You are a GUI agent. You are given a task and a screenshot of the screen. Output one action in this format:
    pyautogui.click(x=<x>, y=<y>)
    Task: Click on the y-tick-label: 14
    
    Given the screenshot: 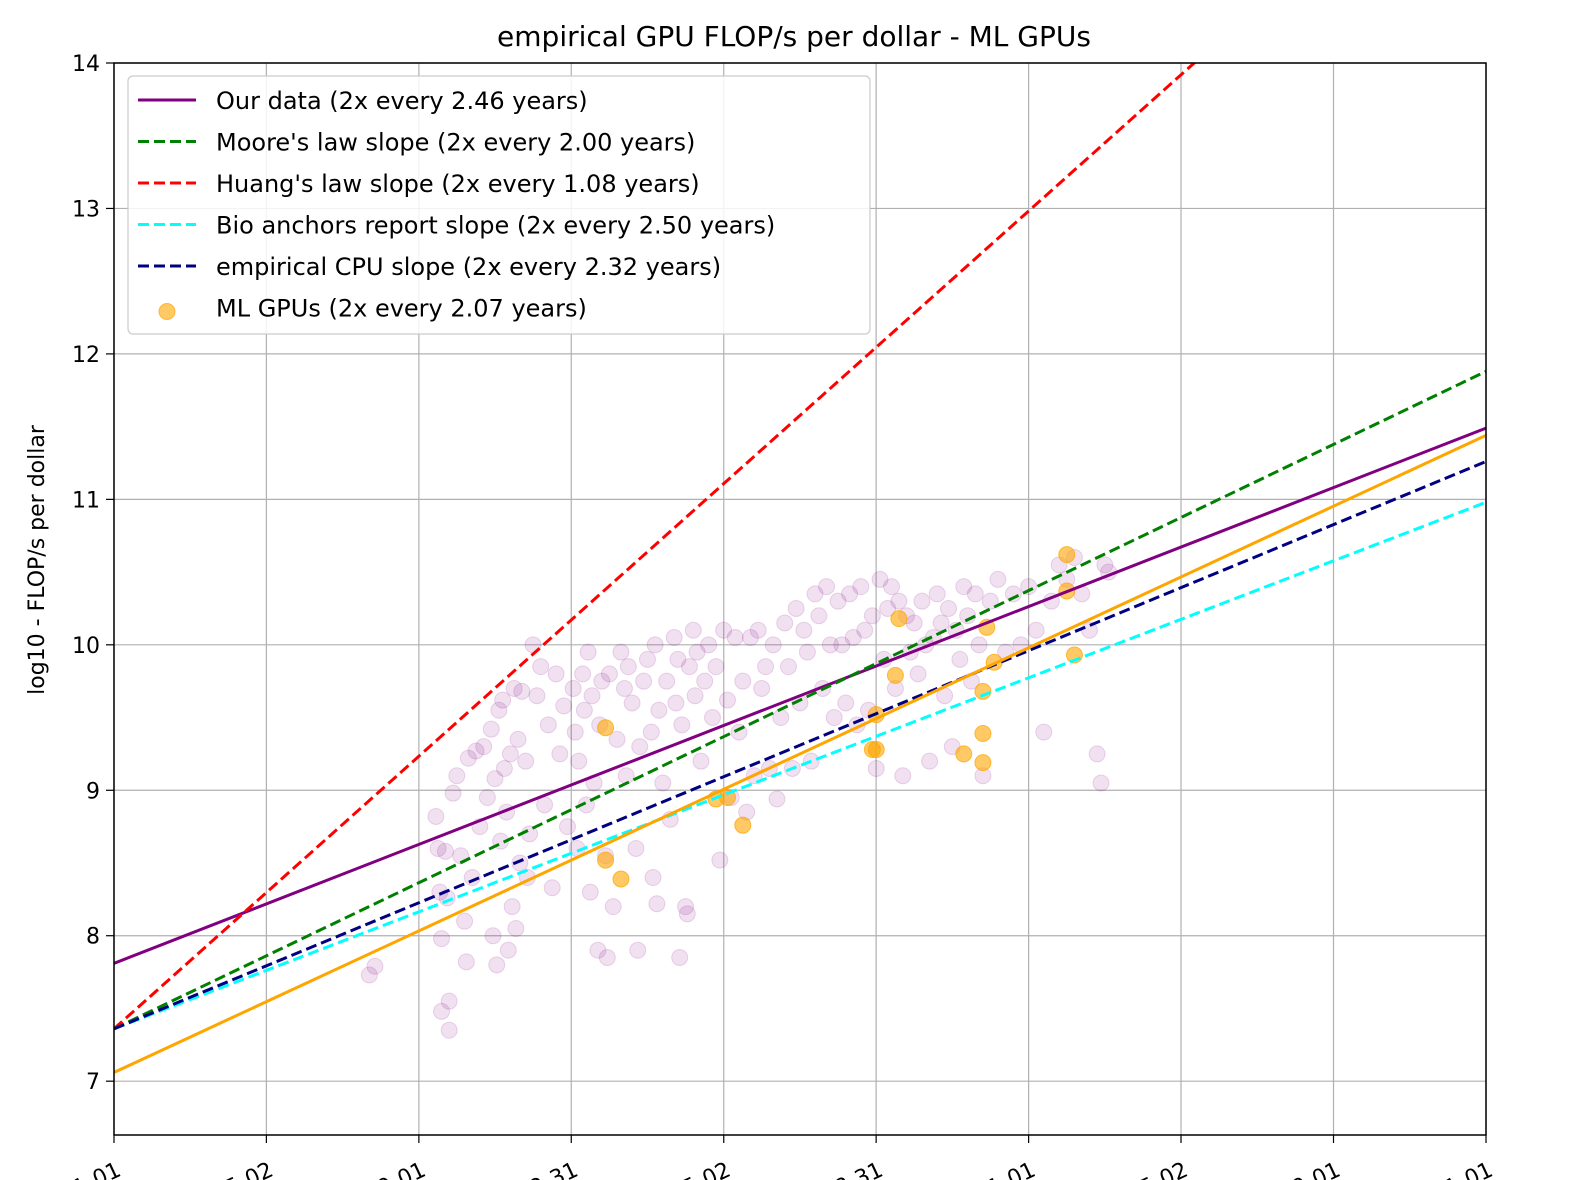 What is the action you would take?
    pyautogui.click(x=86, y=64)
    